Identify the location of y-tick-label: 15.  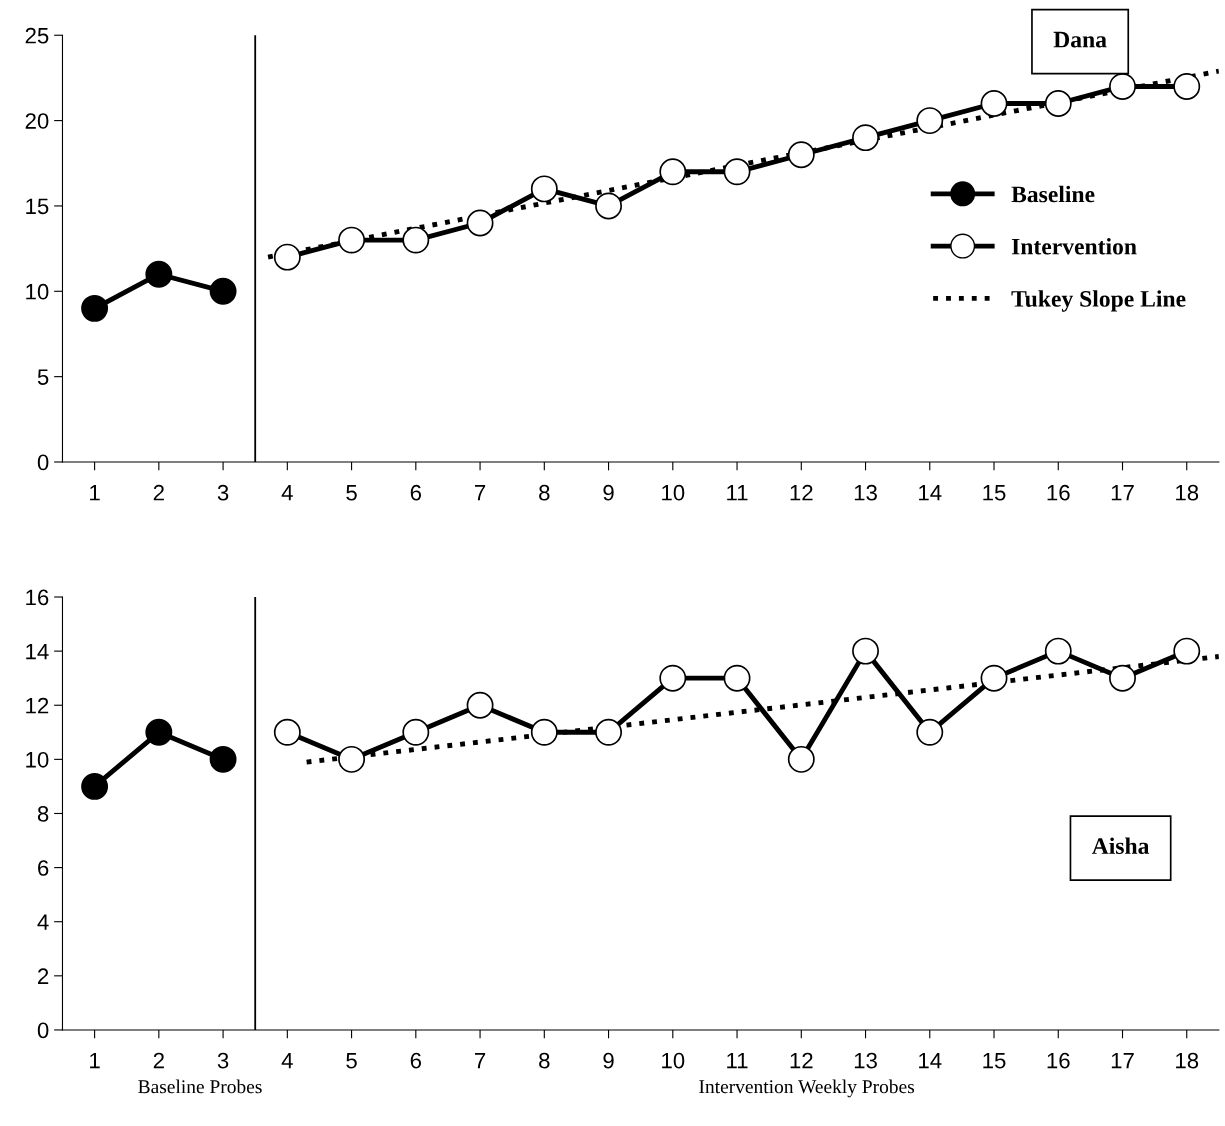
(37, 206).